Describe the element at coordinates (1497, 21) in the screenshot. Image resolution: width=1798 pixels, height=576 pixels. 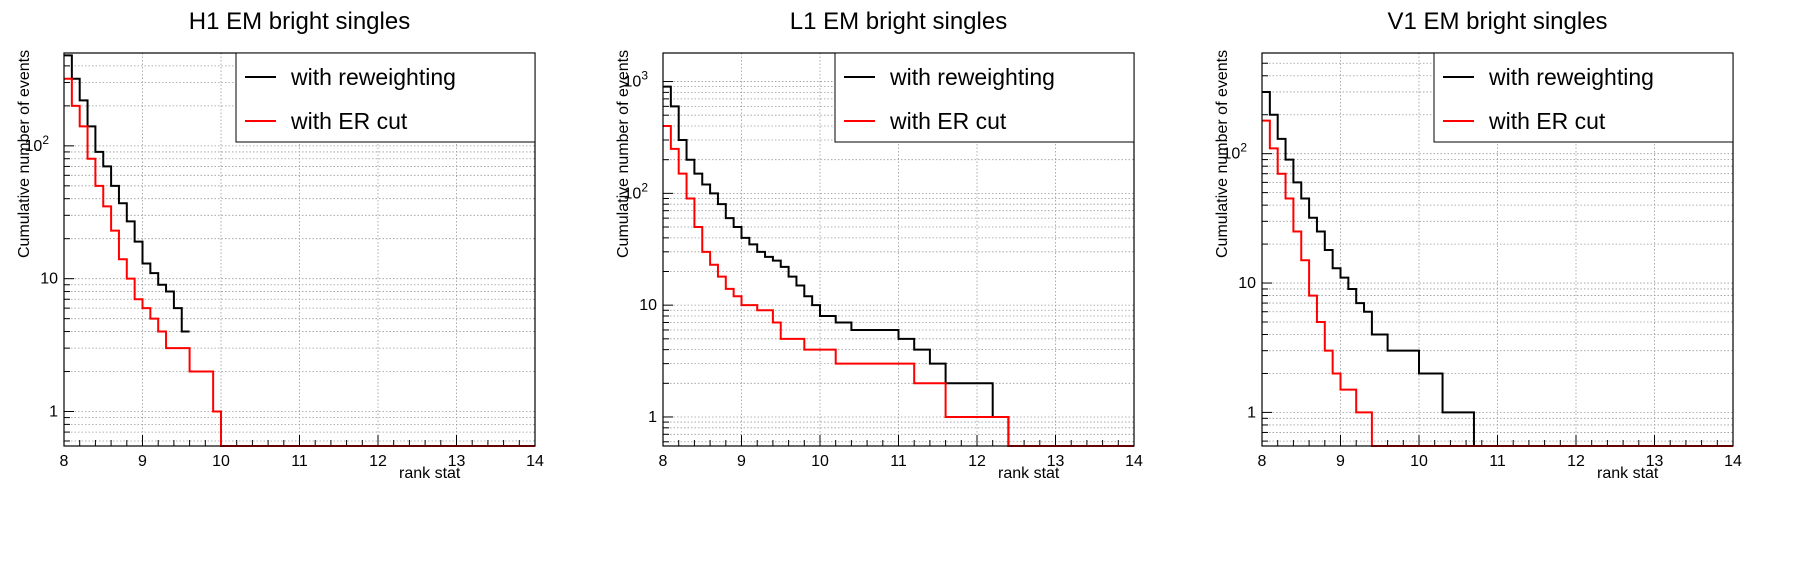
I see `chart-title: V1 EM bright singles` at that location.